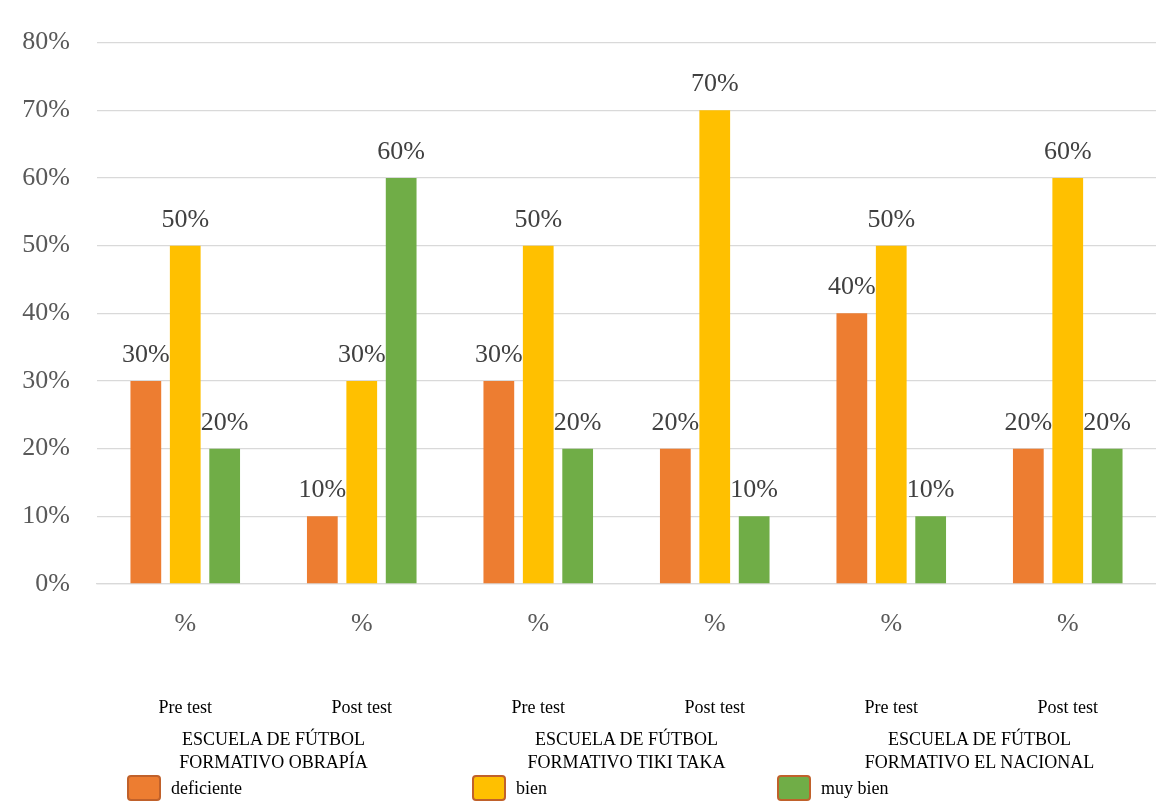 The height and width of the screenshot is (802, 1156). What do you see at coordinates (46, 515) in the screenshot?
I see `y-tick-label: 10%` at bounding box center [46, 515].